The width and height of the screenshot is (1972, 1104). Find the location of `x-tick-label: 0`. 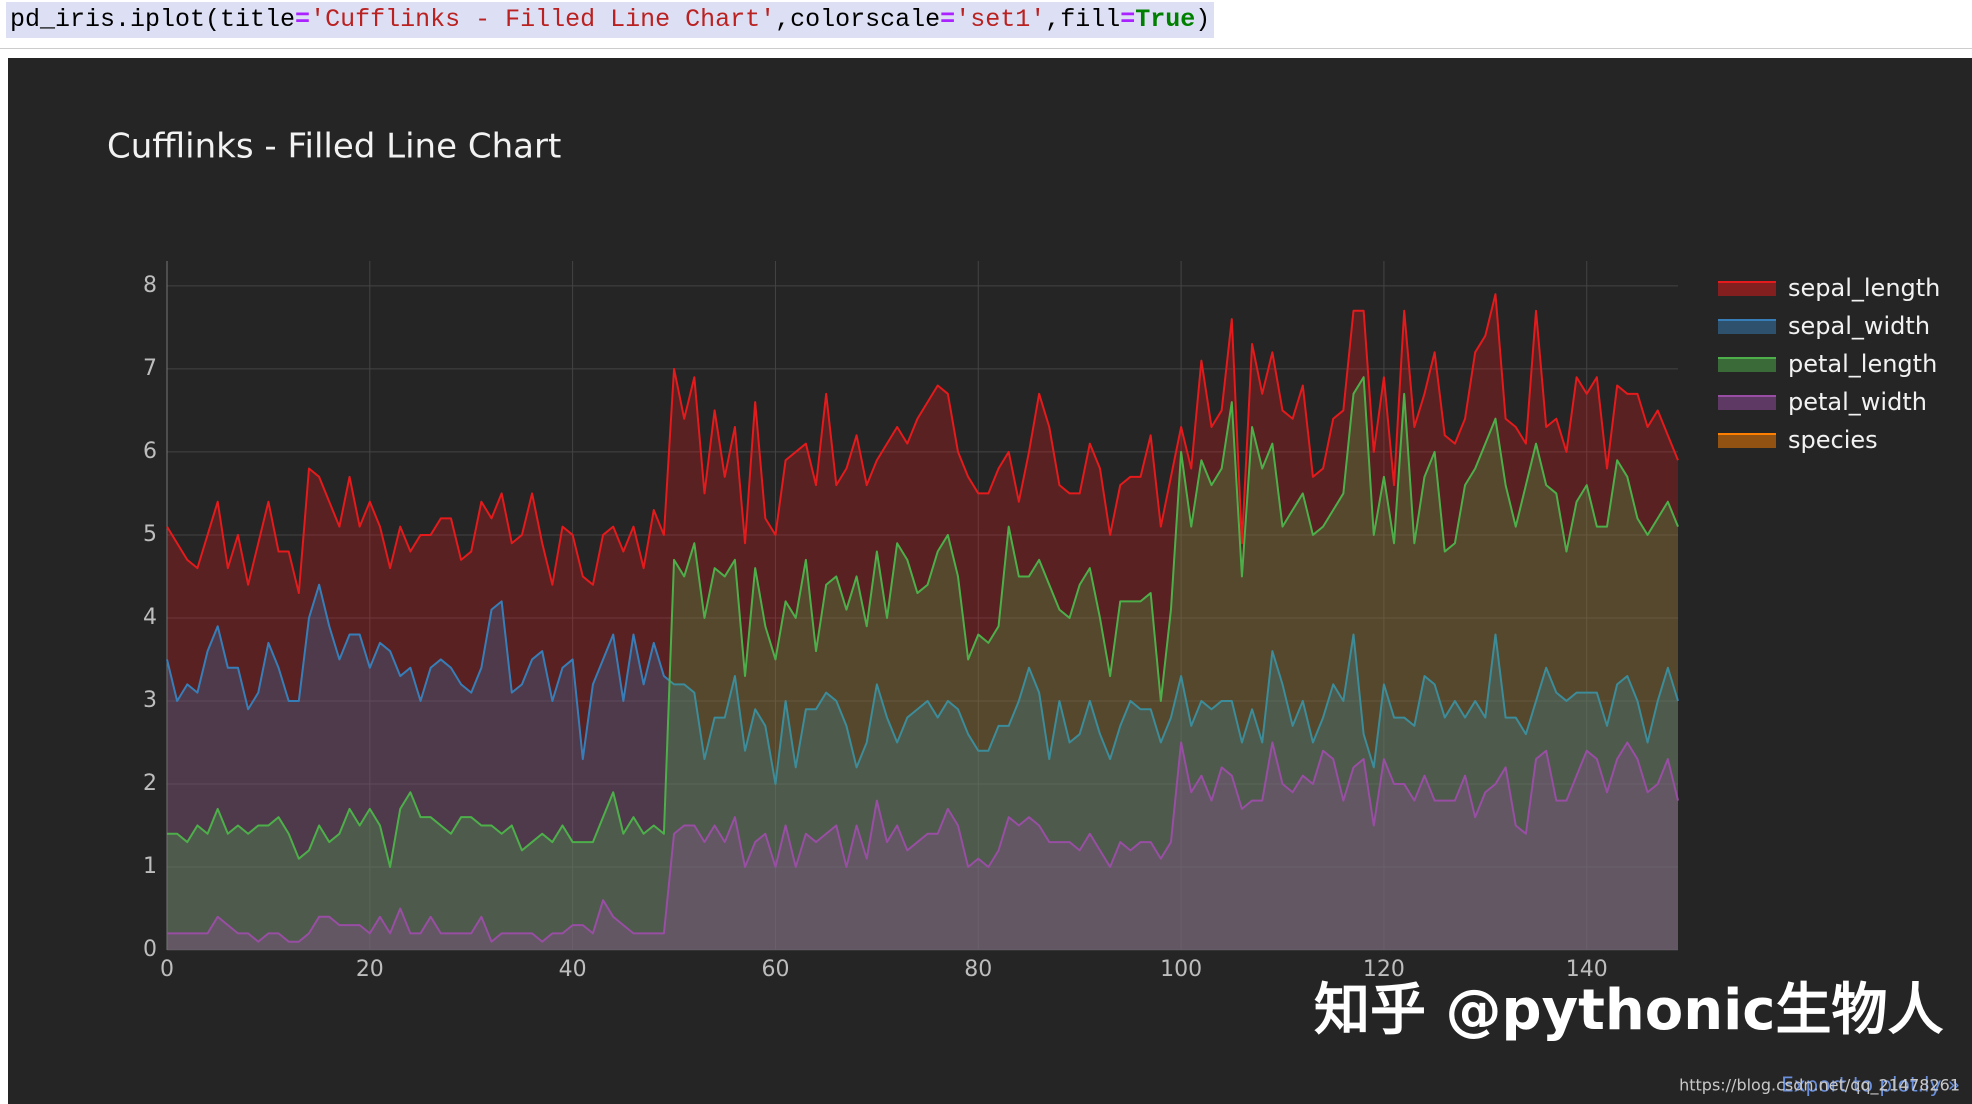

x-tick-label: 0 is located at coordinates (167, 969).